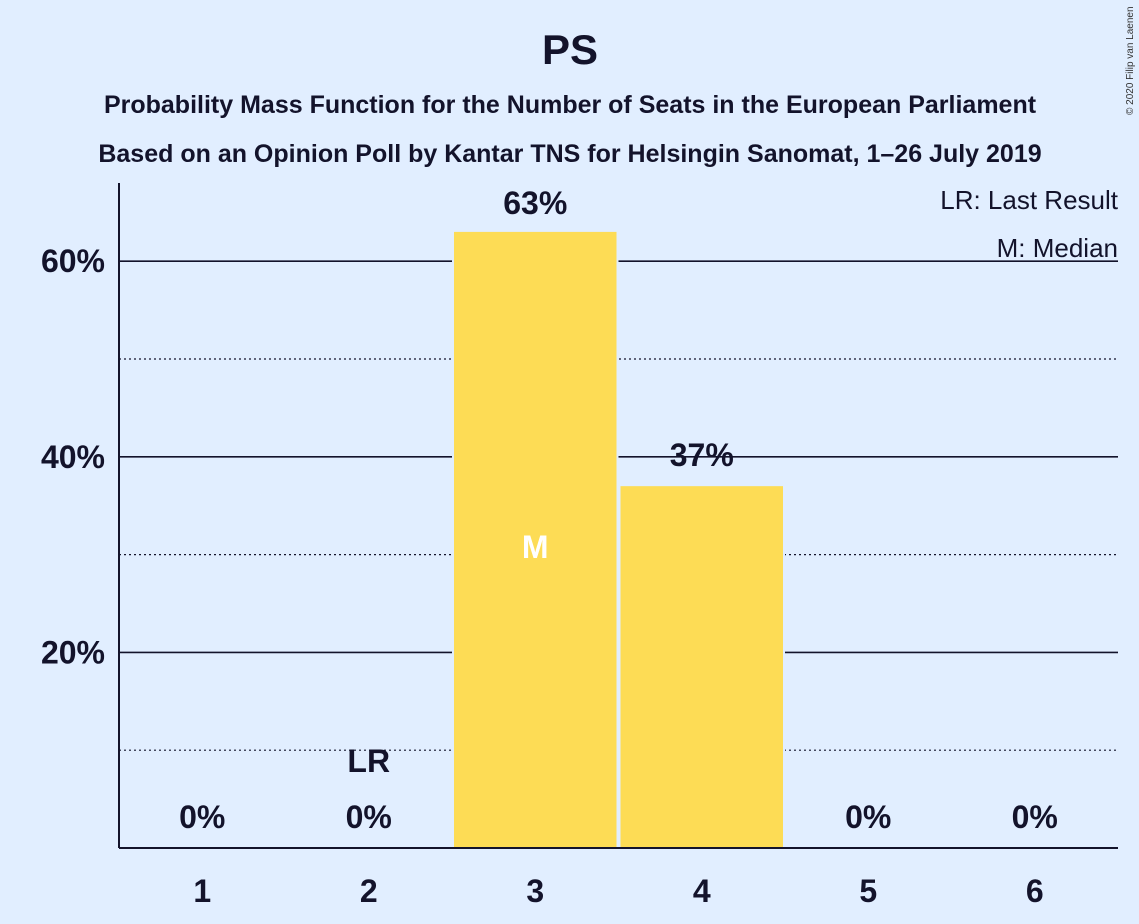 The height and width of the screenshot is (924, 1139). What do you see at coordinates (702, 455) in the screenshot?
I see `value-label-4: 37%` at bounding box center [702, 455].